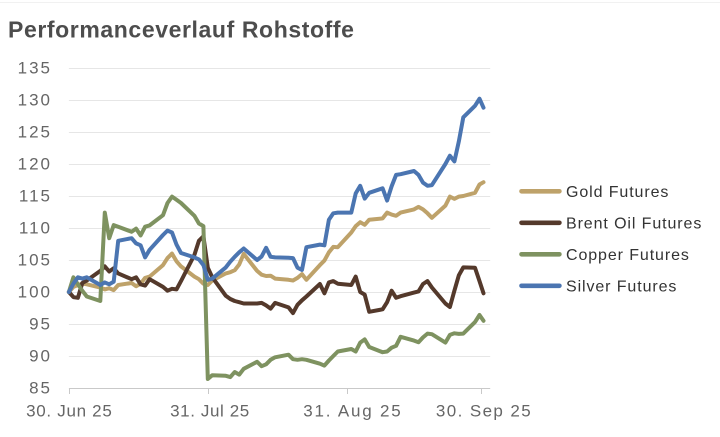  I want to click on svg-text: Performanceverlauf Rohstoffe, so click(181, 30).